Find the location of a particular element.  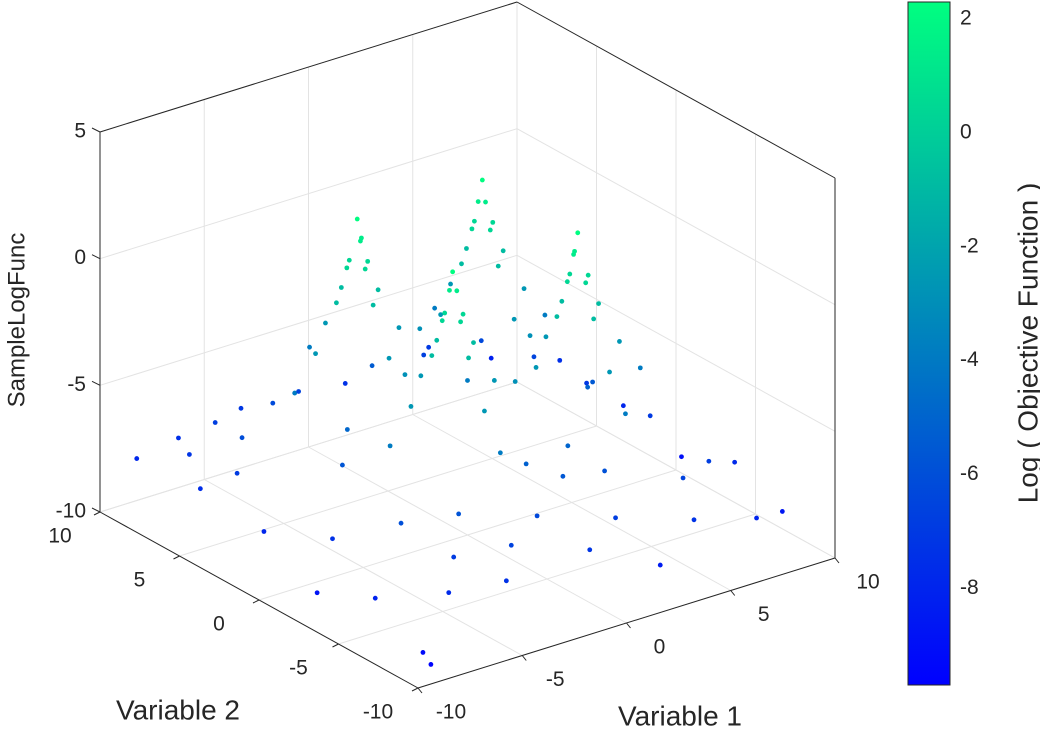

z-tick-label: -5 is located at coordinates (76, 384).